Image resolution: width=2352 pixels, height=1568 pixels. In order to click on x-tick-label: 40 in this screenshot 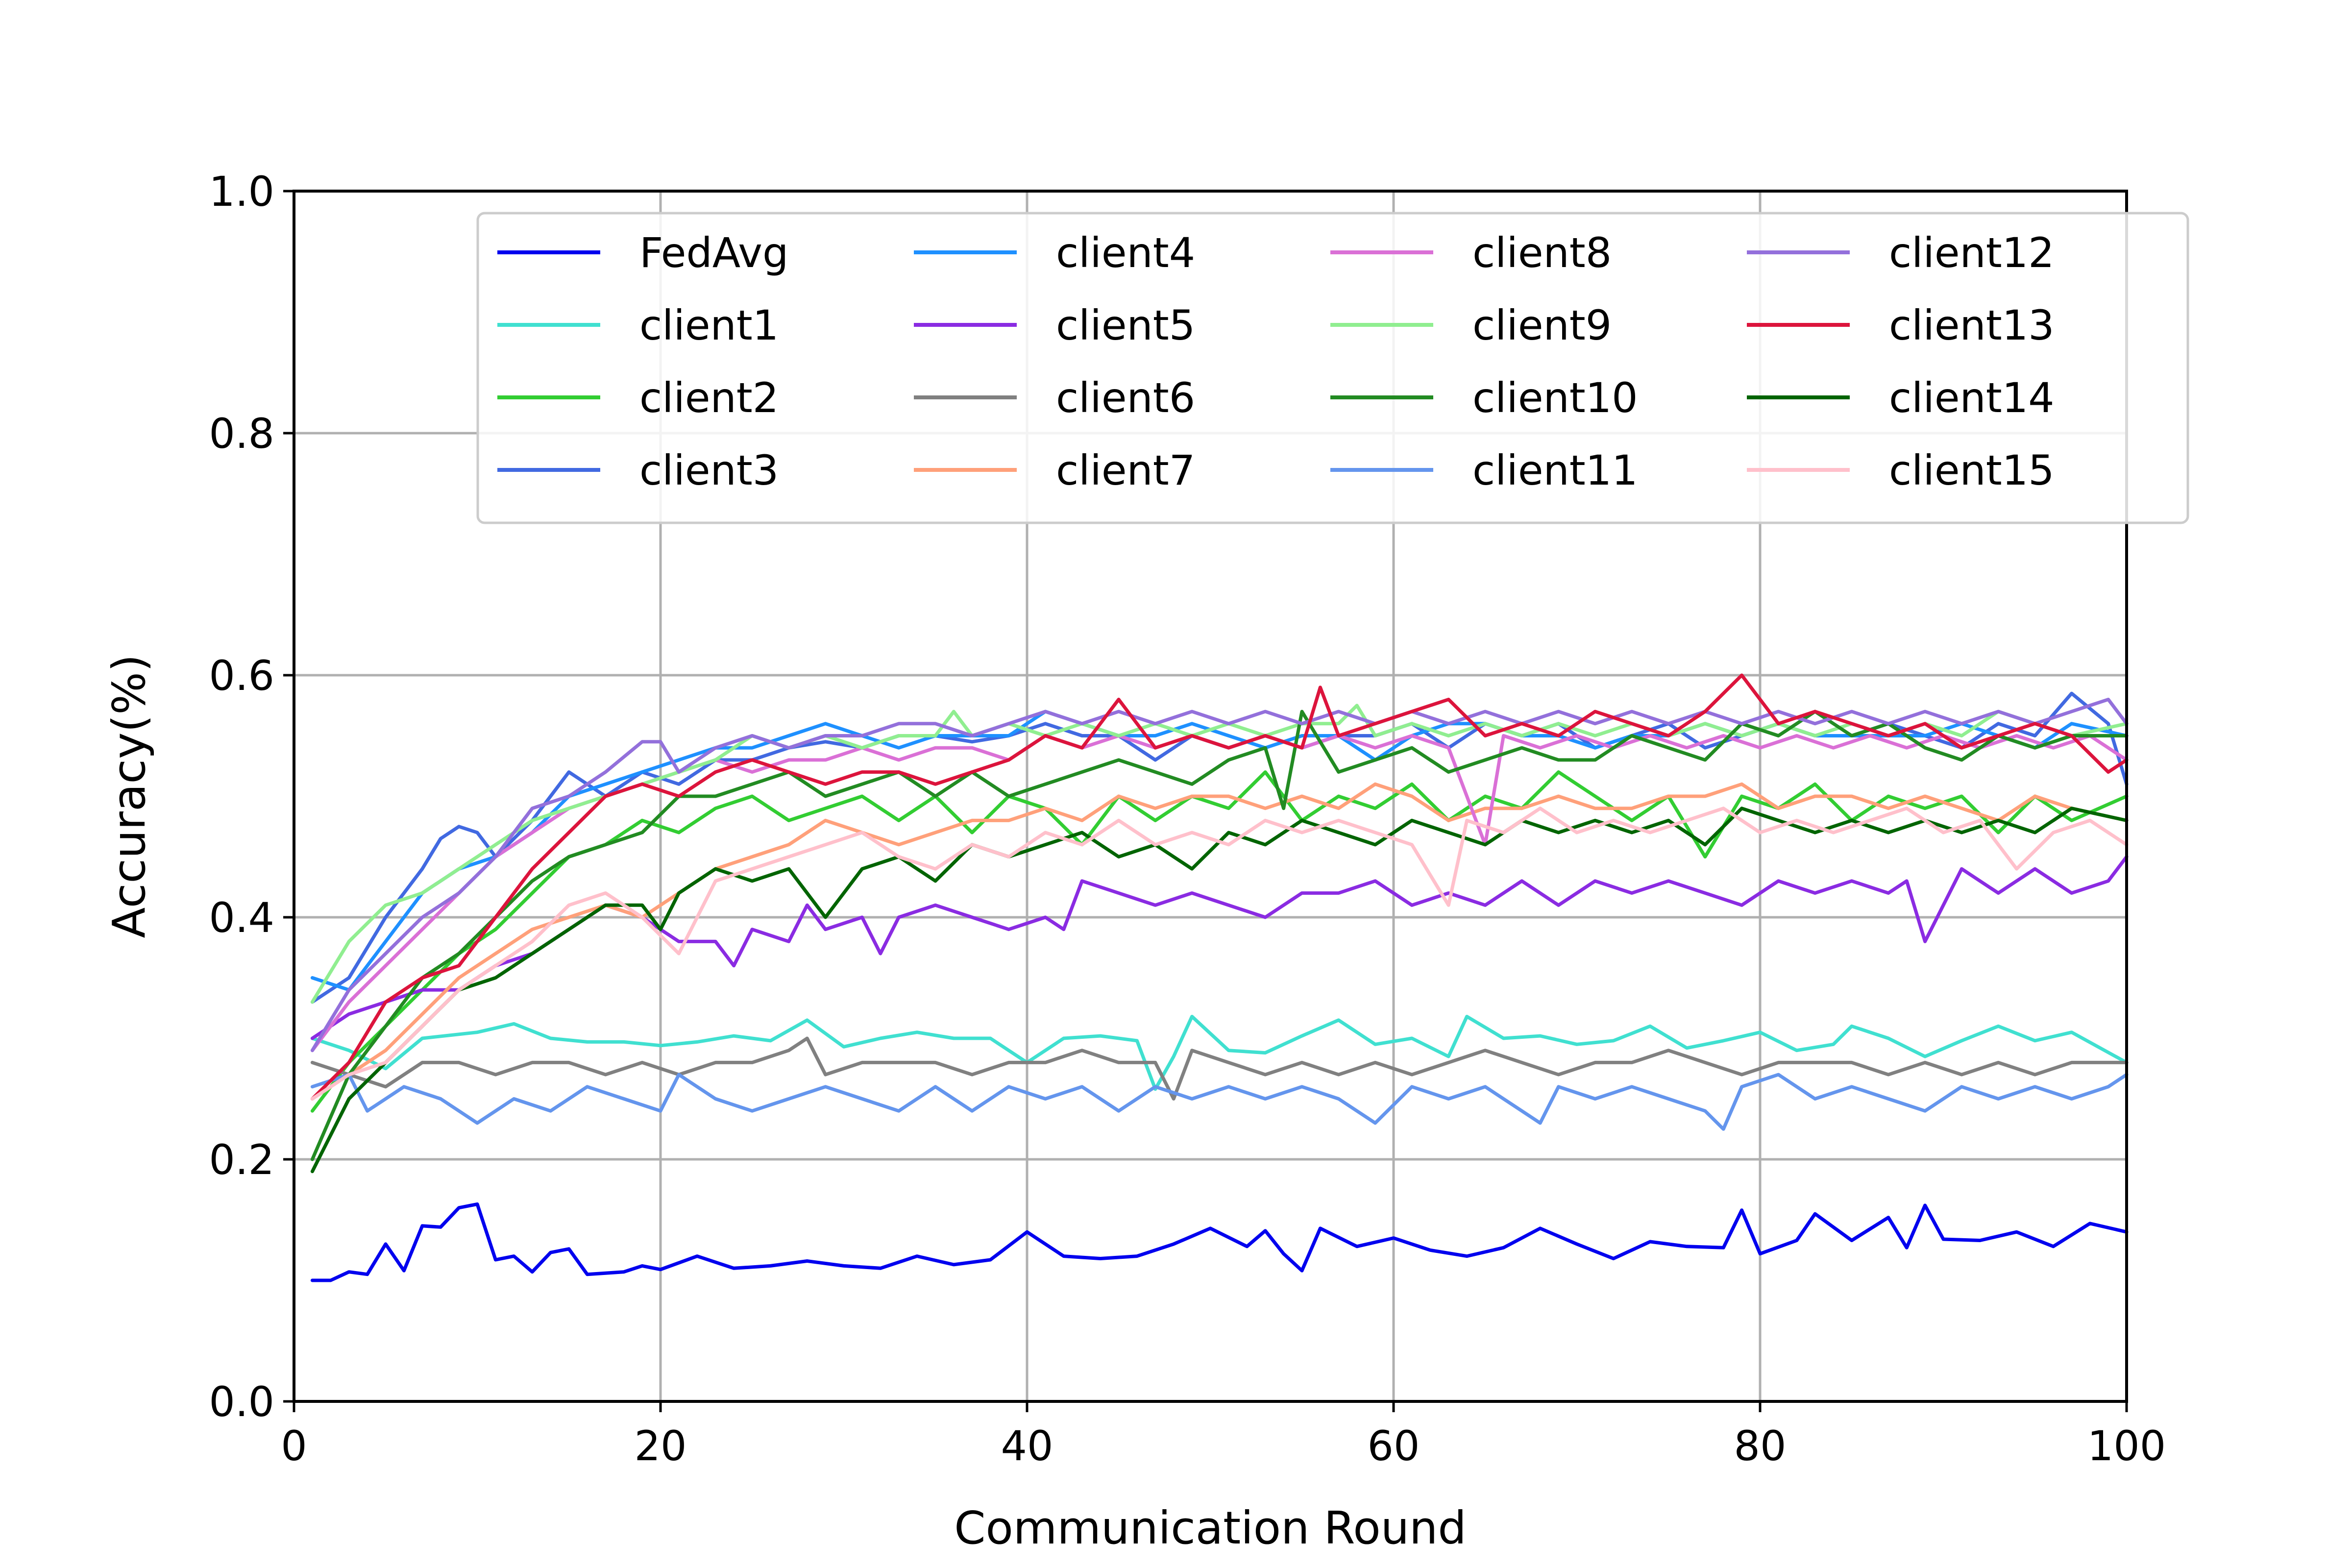, I will do `click(1027, 1446)`.